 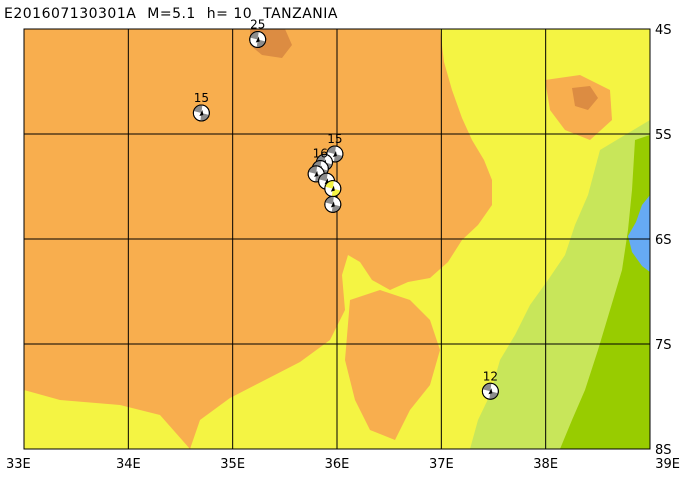 I want to click on lat-tick-label: 6S, so click(x=663, y=240).